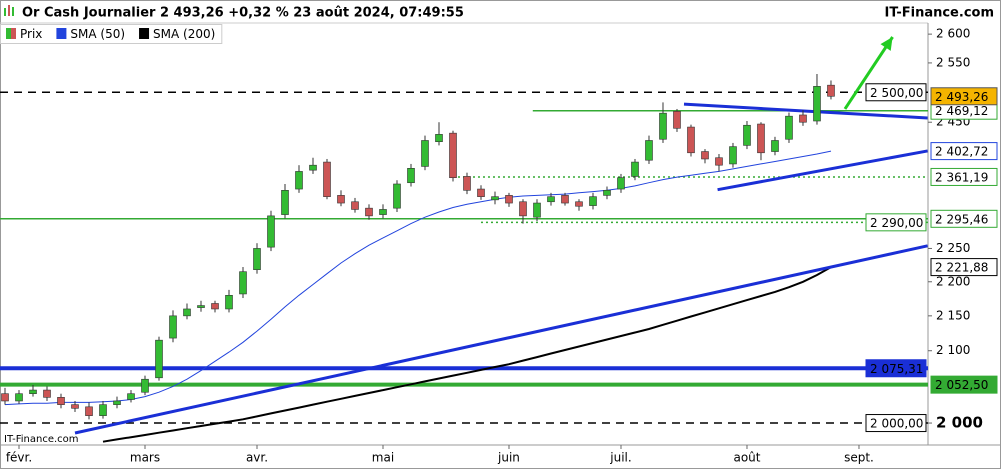  I want to click on x-tick-label: mai, so click(383, 458).